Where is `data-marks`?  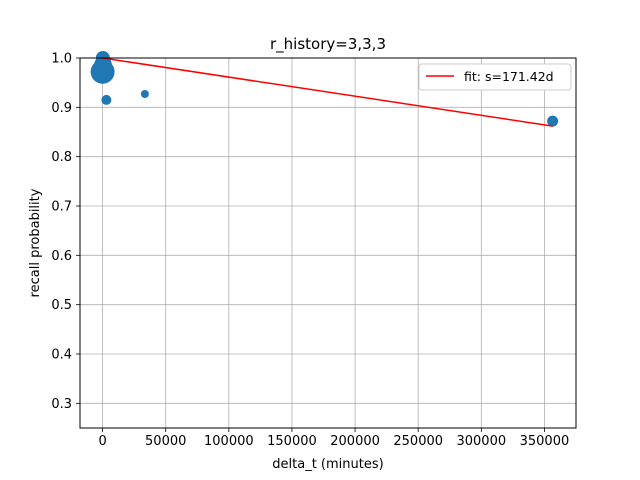
data-marks is located at coordinates (324, 89).